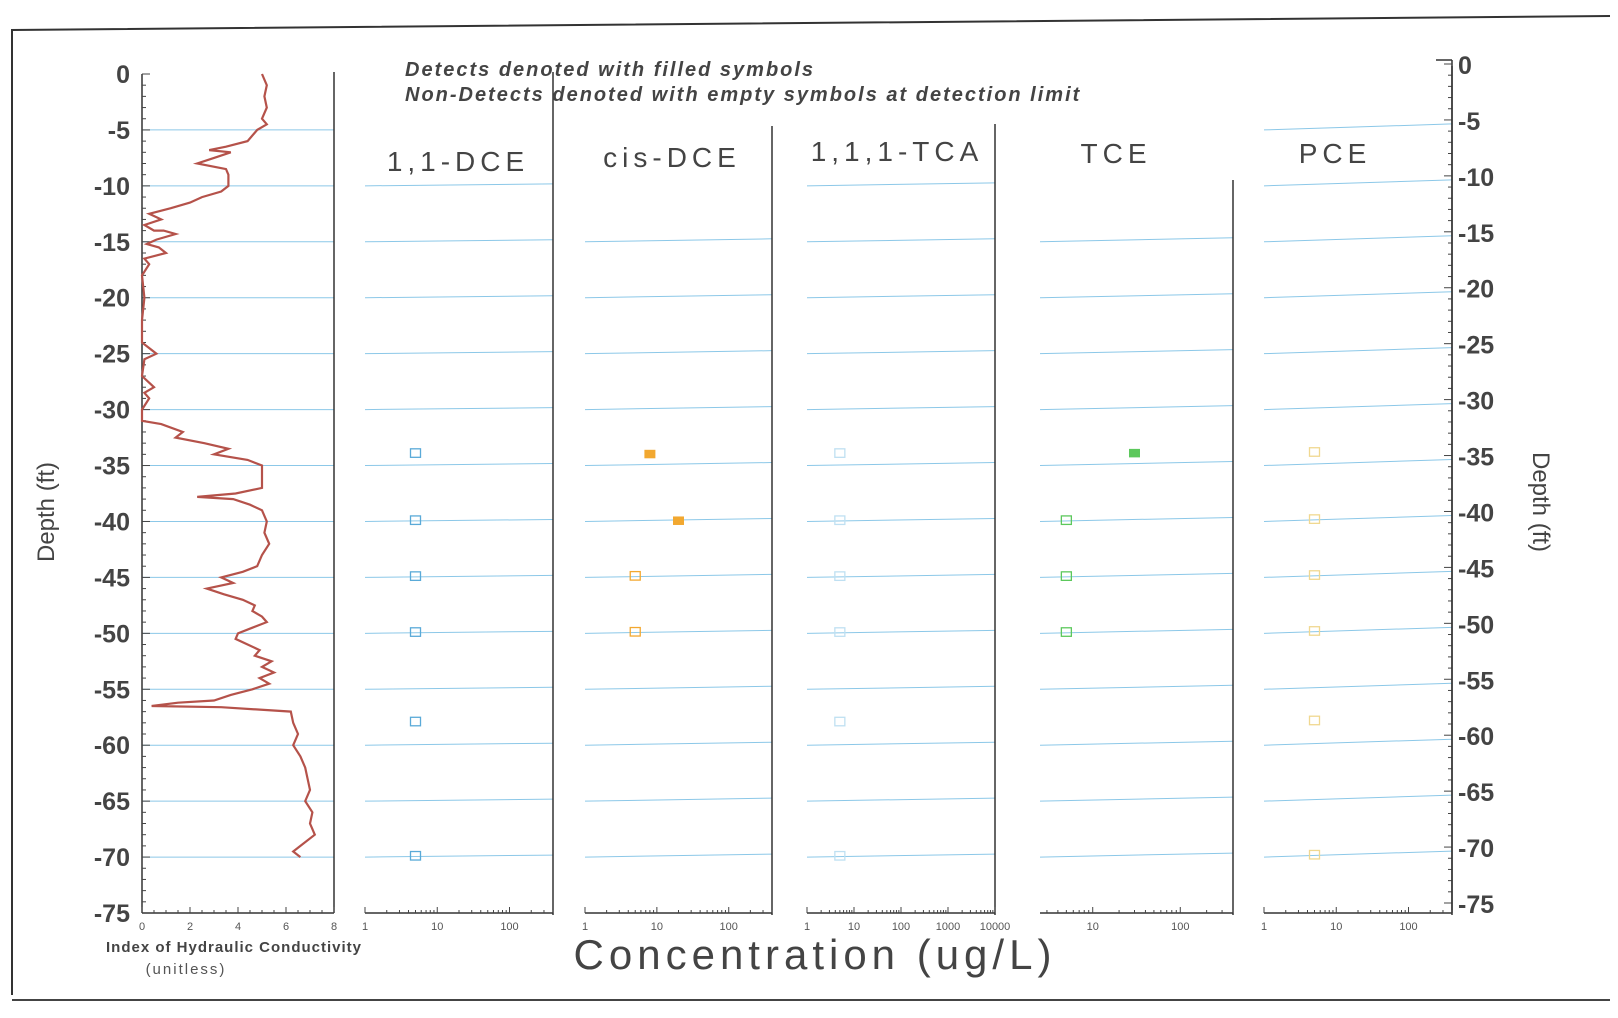 The height and width of the screenshot is (1018, 1618). I want to click on hc-x-tick-label: 2, so click(190, 927).